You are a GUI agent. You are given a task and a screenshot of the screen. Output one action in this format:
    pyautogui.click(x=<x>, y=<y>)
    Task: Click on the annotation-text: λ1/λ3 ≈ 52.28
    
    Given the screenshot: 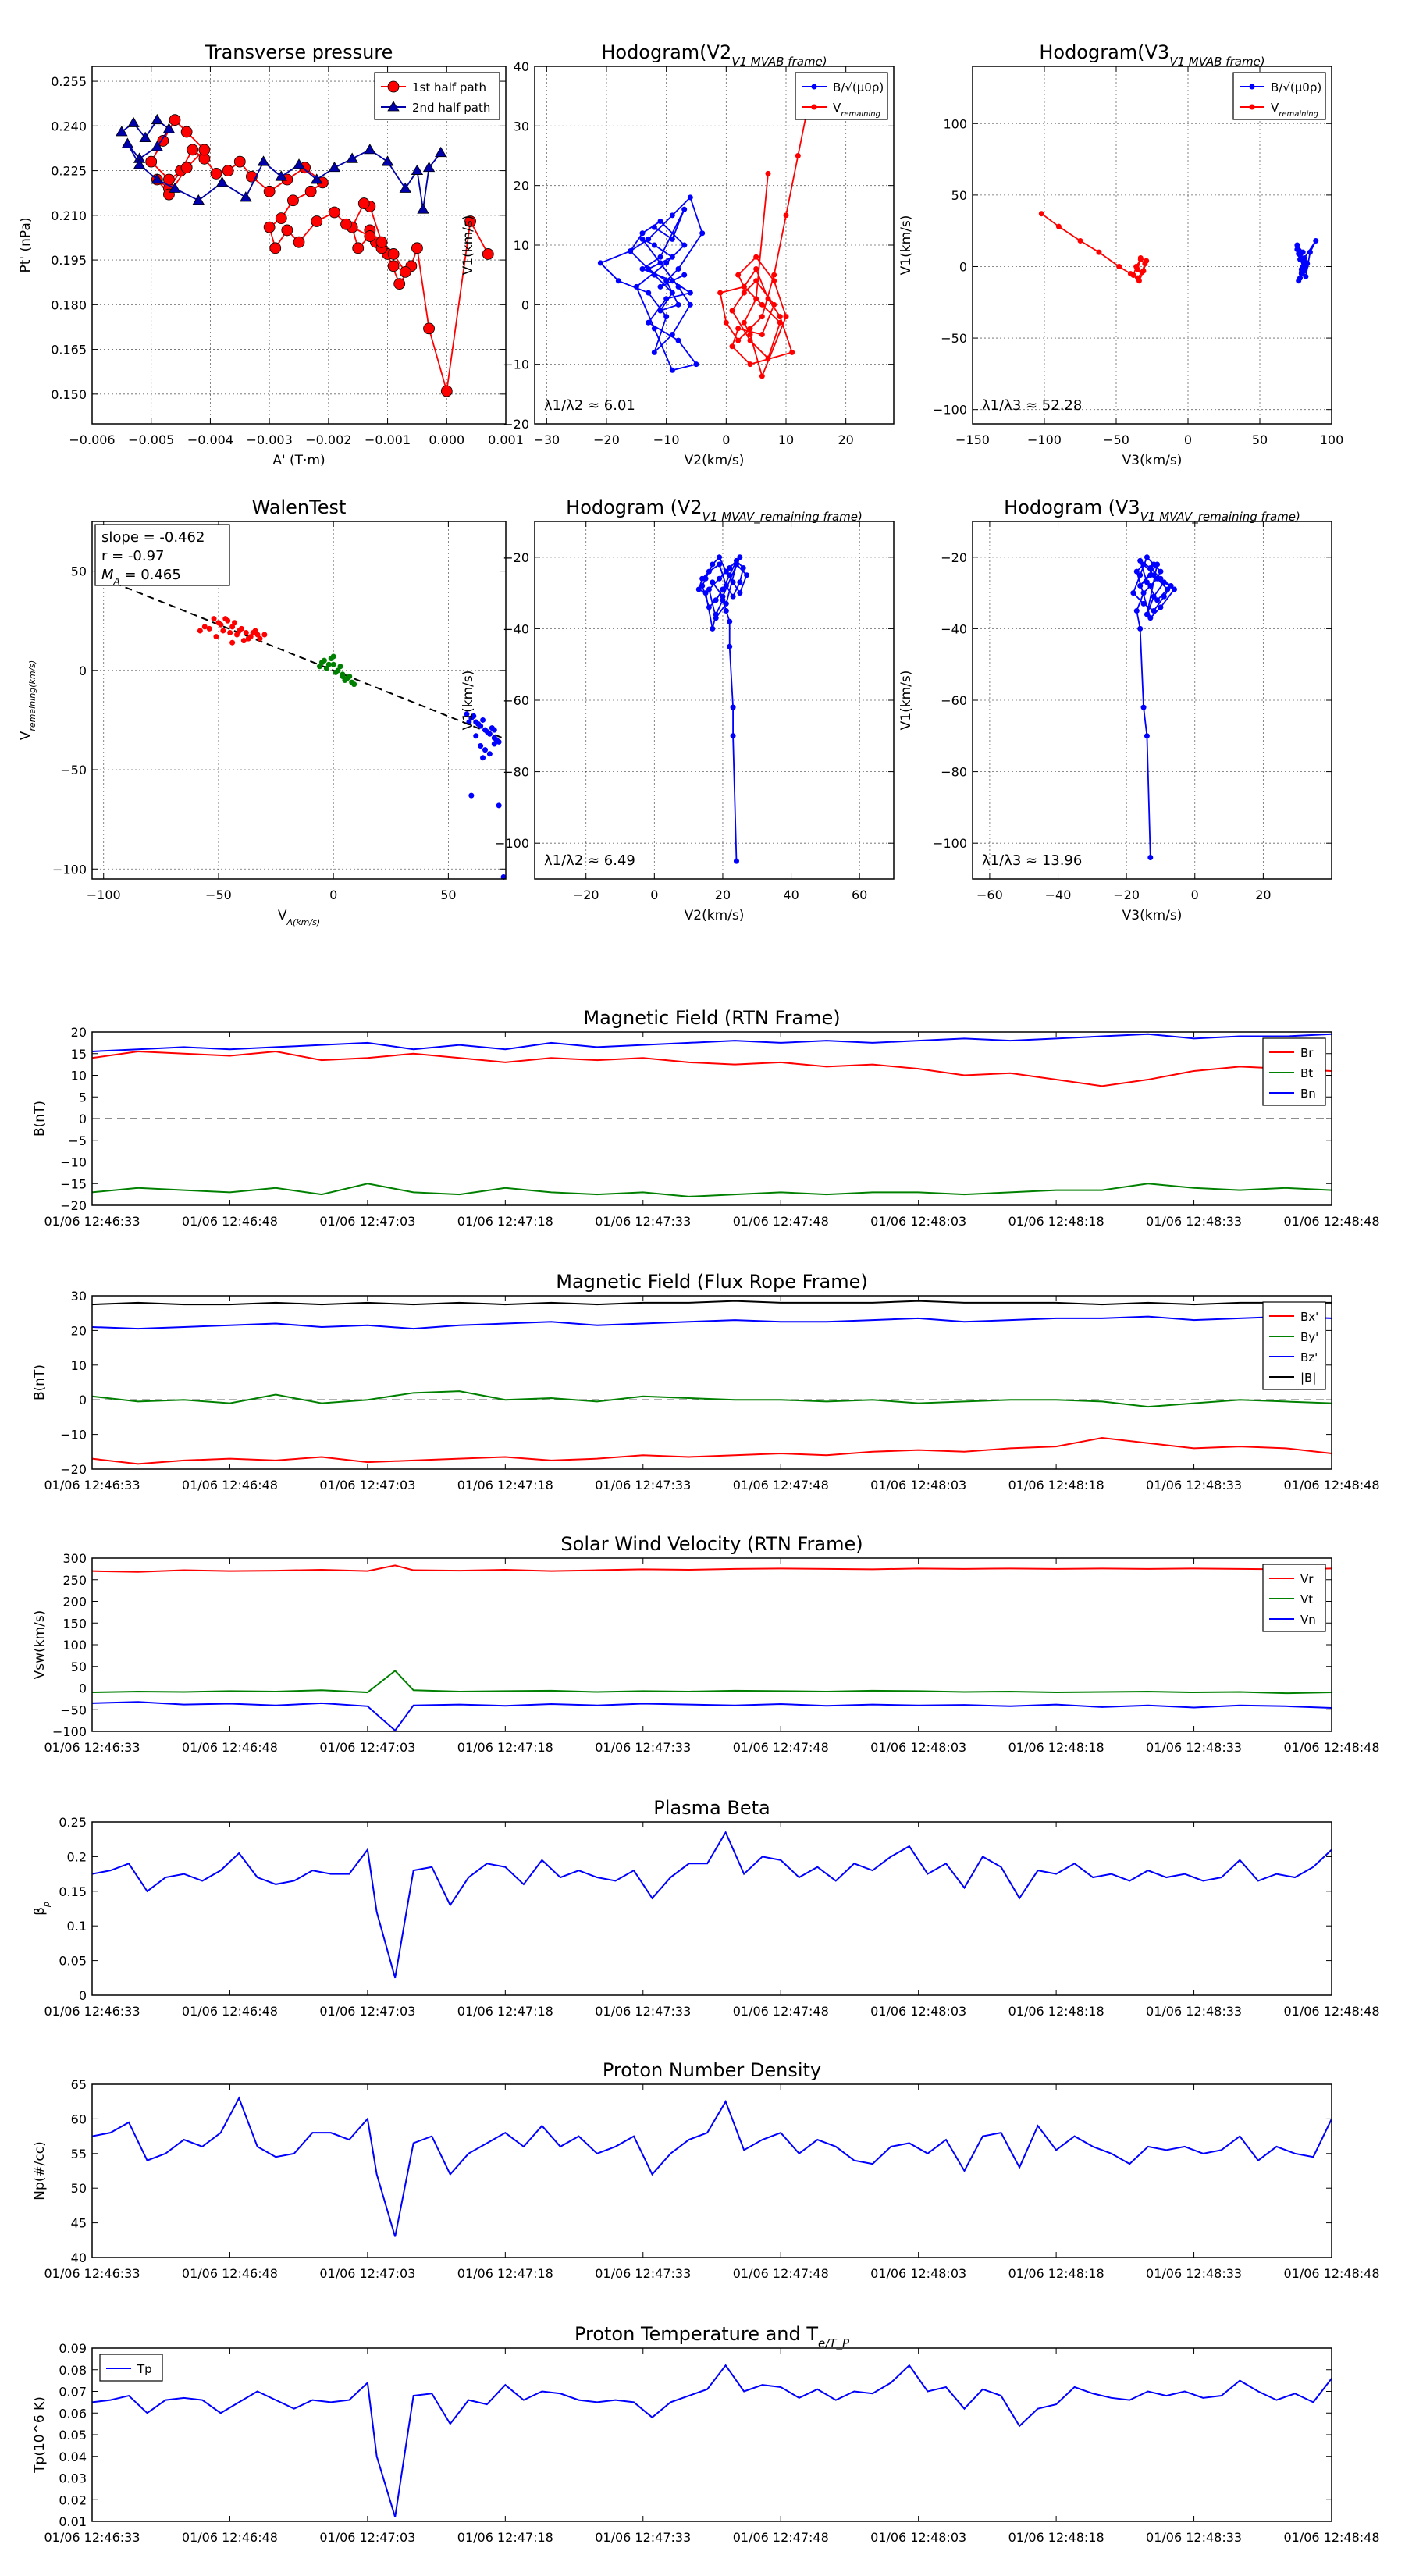 What is the action you would take?
    pyautogui.click(x=1032, y=405)
    